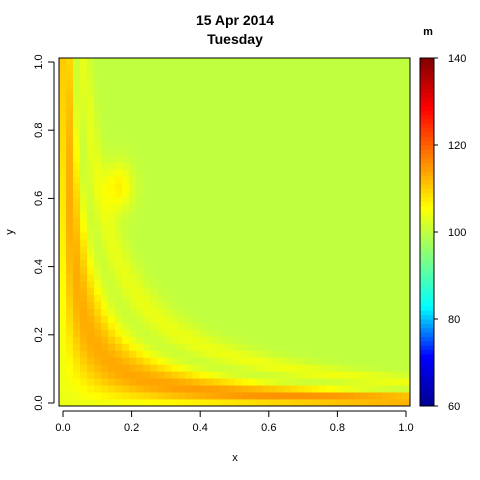 The height and width of the screenshot is (480, 480). I want to click on colorbar-segment, so click(427, 387).